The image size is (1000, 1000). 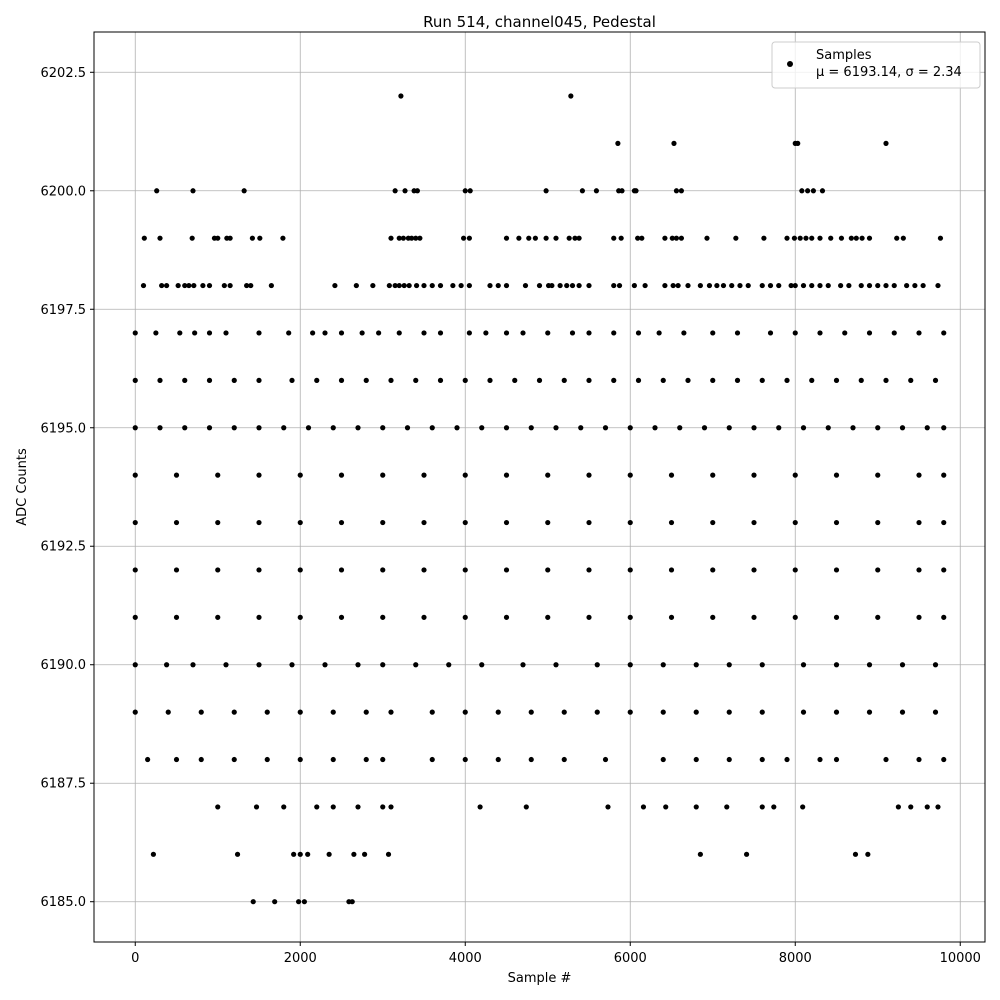 I want to click on legend-marker, so click(x=790, y=64).